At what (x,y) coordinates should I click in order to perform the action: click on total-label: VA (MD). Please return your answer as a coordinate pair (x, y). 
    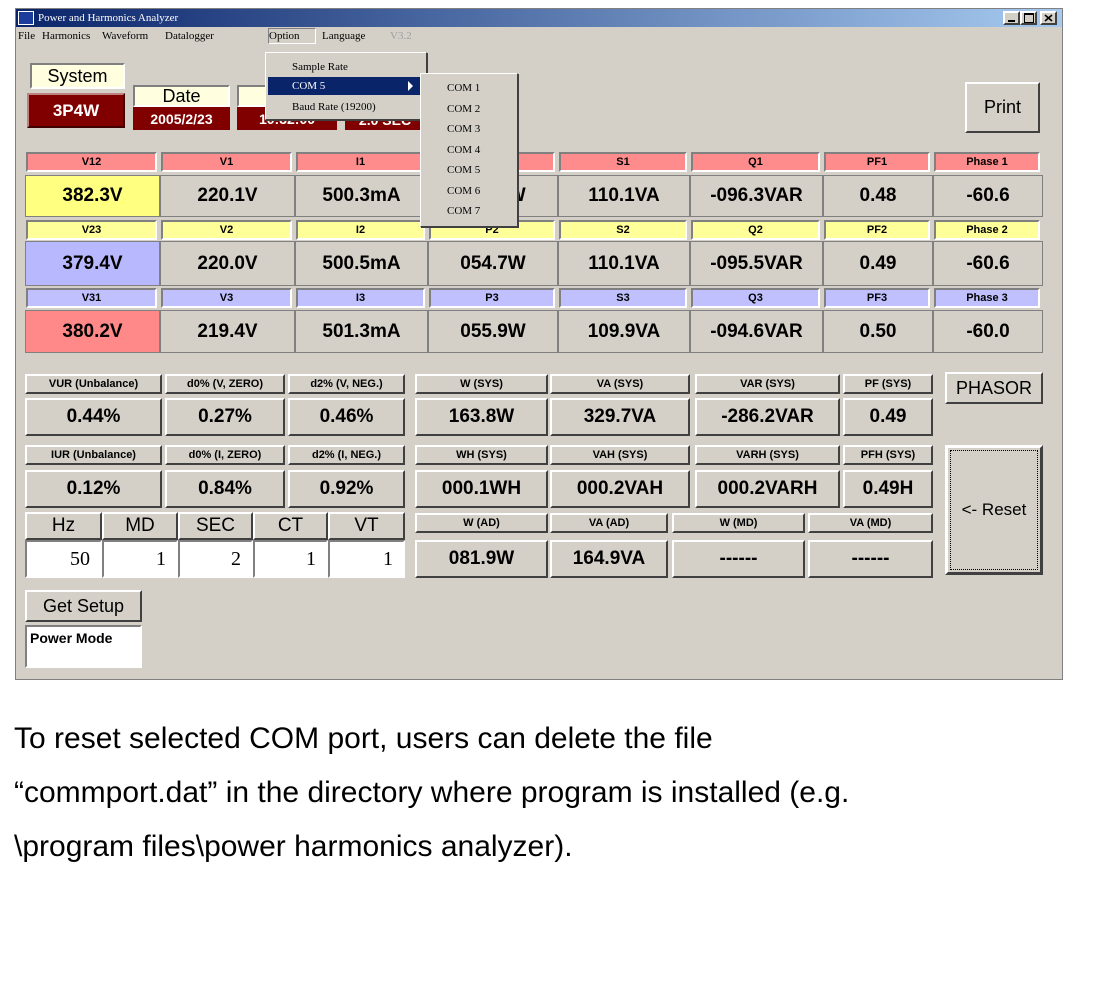
    Looking at the image, I should click on (870, 523).